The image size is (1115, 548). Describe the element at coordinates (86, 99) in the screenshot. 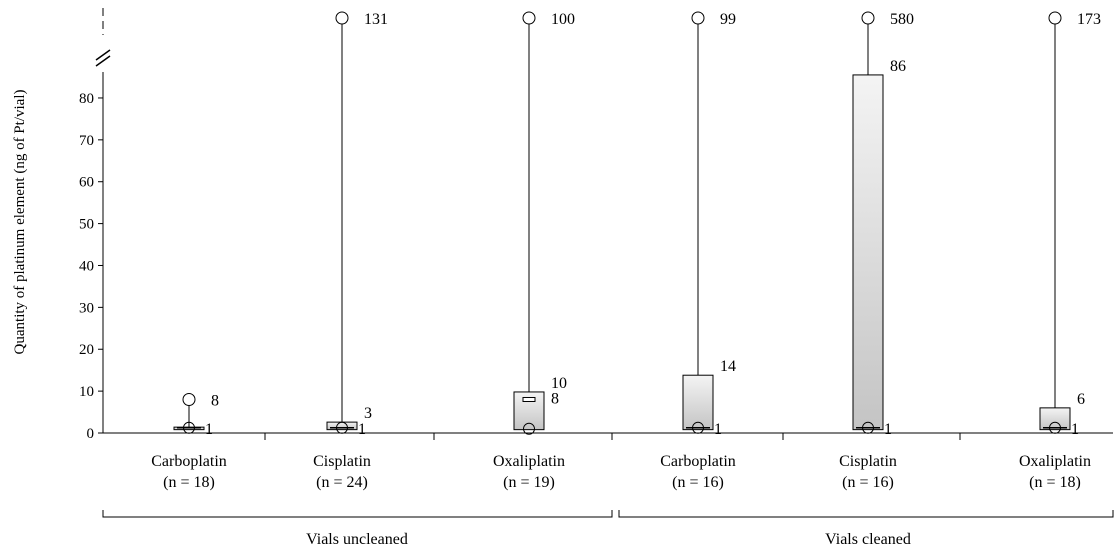

I see `y-tick-label: 80` at that location.